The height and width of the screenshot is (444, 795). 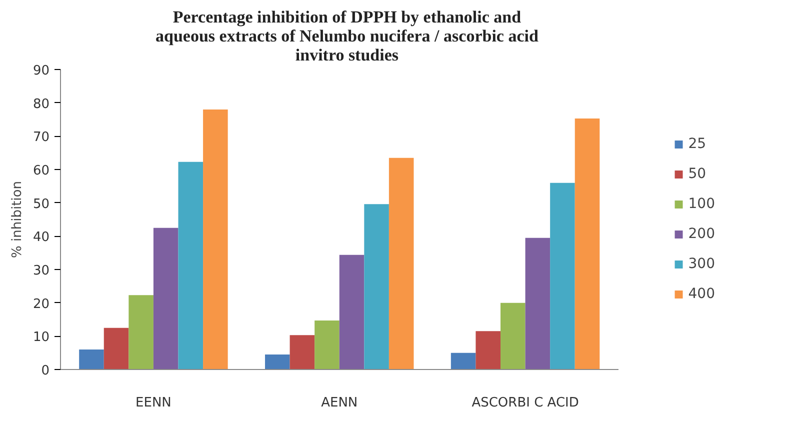 What do you see at coordinates (41, 71) in the screenshot?
I see `y-tick-label: 90` at bounding box center [41, 71].